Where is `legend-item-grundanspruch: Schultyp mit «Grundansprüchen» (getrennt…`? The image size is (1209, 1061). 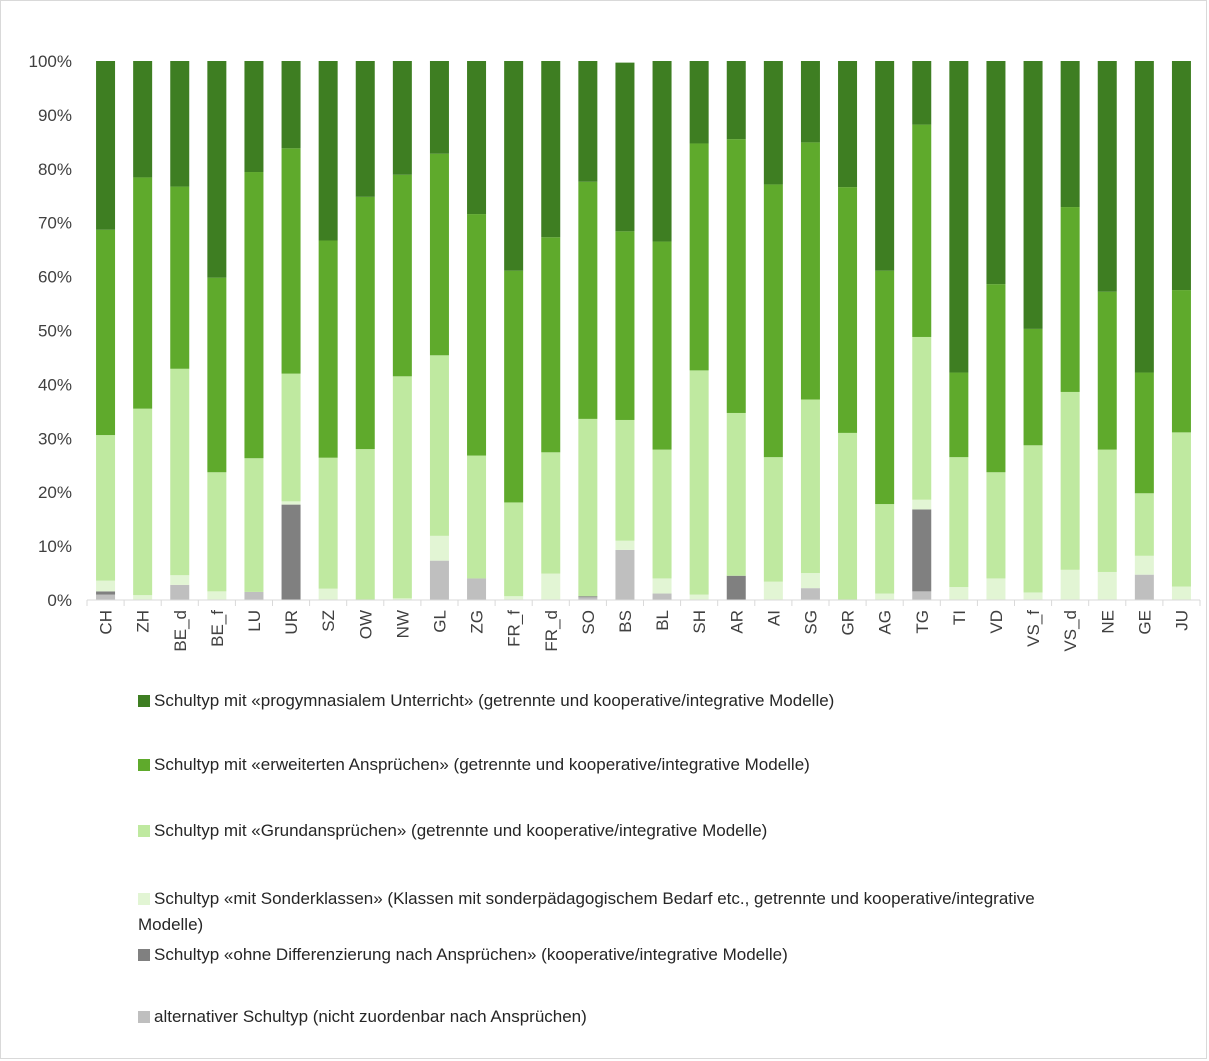
legend-item-grundanspruch: Schultyp mit «Grundansprüchen» (getrennt… is located at coordinates (618, 831).